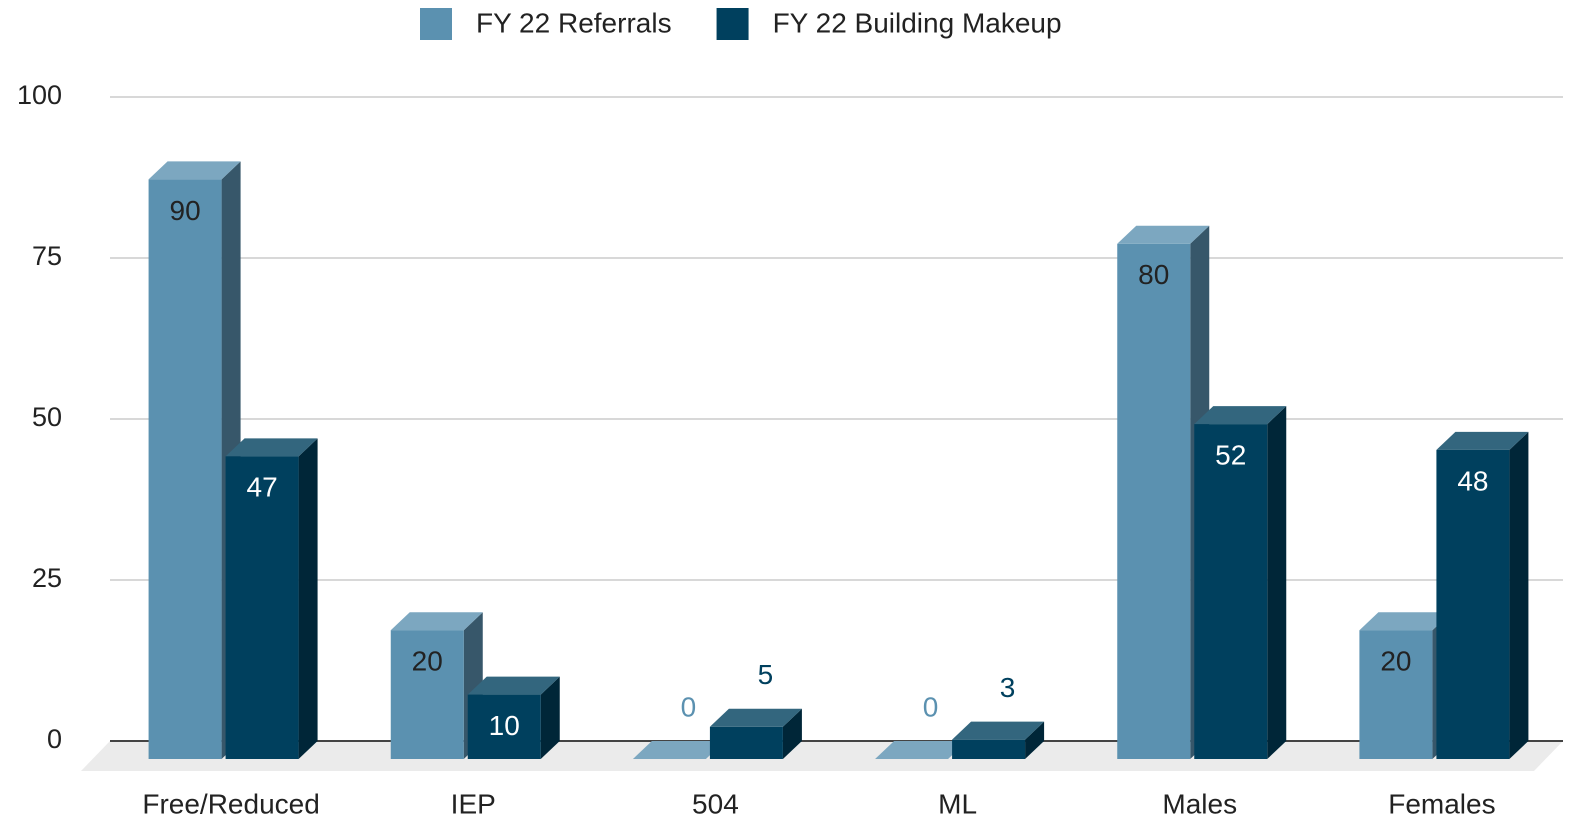  Describe the element at coordinates (1153, 274) in the screenshot. I see `data-label: 80` at that location.